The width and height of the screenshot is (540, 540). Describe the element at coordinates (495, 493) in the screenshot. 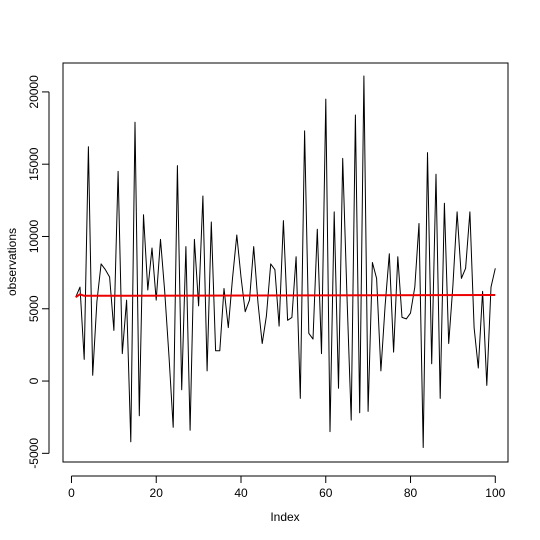

I see `x-tick-label: 100` at that location.